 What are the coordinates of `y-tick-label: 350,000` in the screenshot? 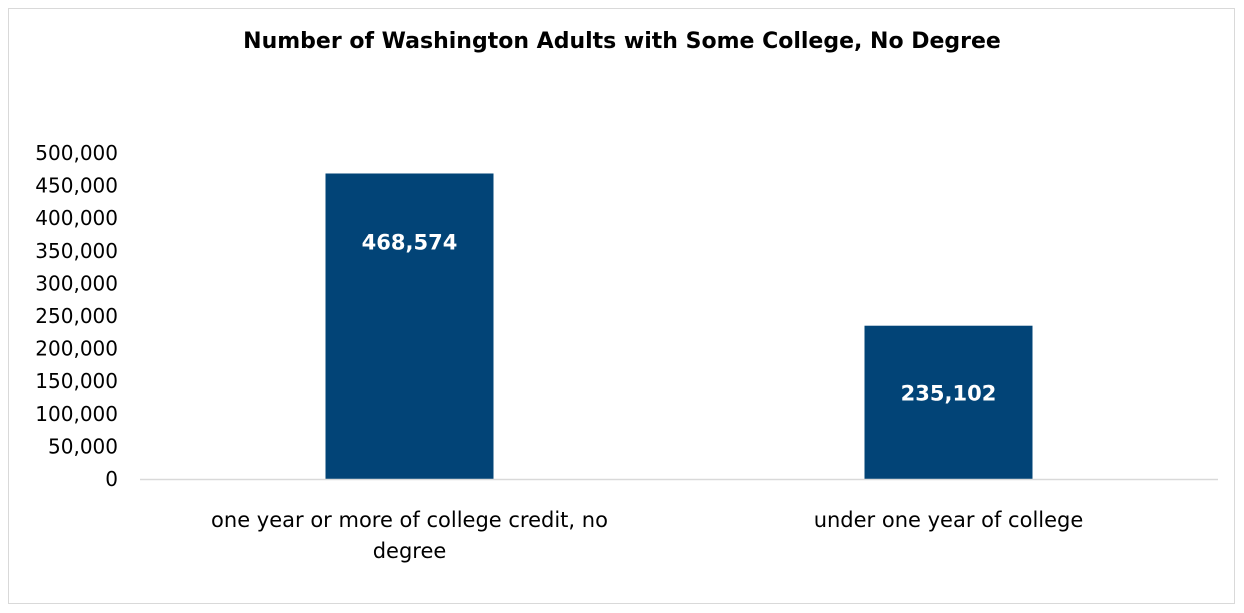 It's located at (76, 251).